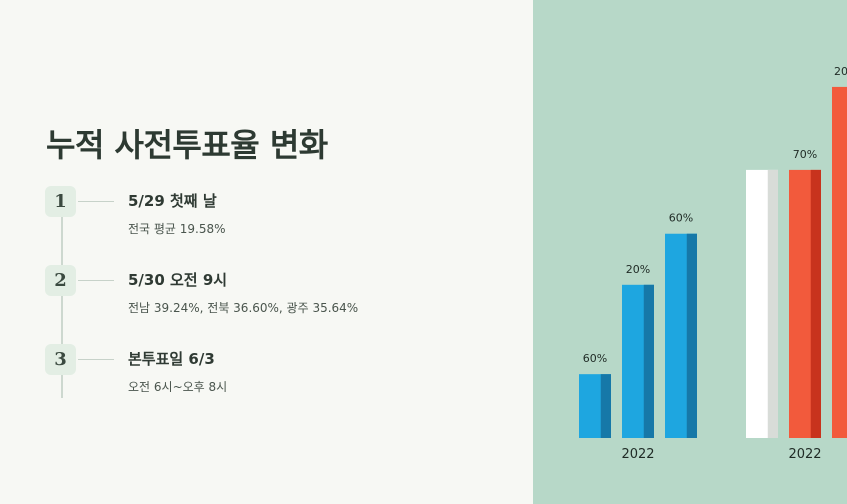 The image size is (847, 504). Describe the element at coordinates (178, 280) in the screenshot. I see `step-title: 5/30 오전 9시` at that location.